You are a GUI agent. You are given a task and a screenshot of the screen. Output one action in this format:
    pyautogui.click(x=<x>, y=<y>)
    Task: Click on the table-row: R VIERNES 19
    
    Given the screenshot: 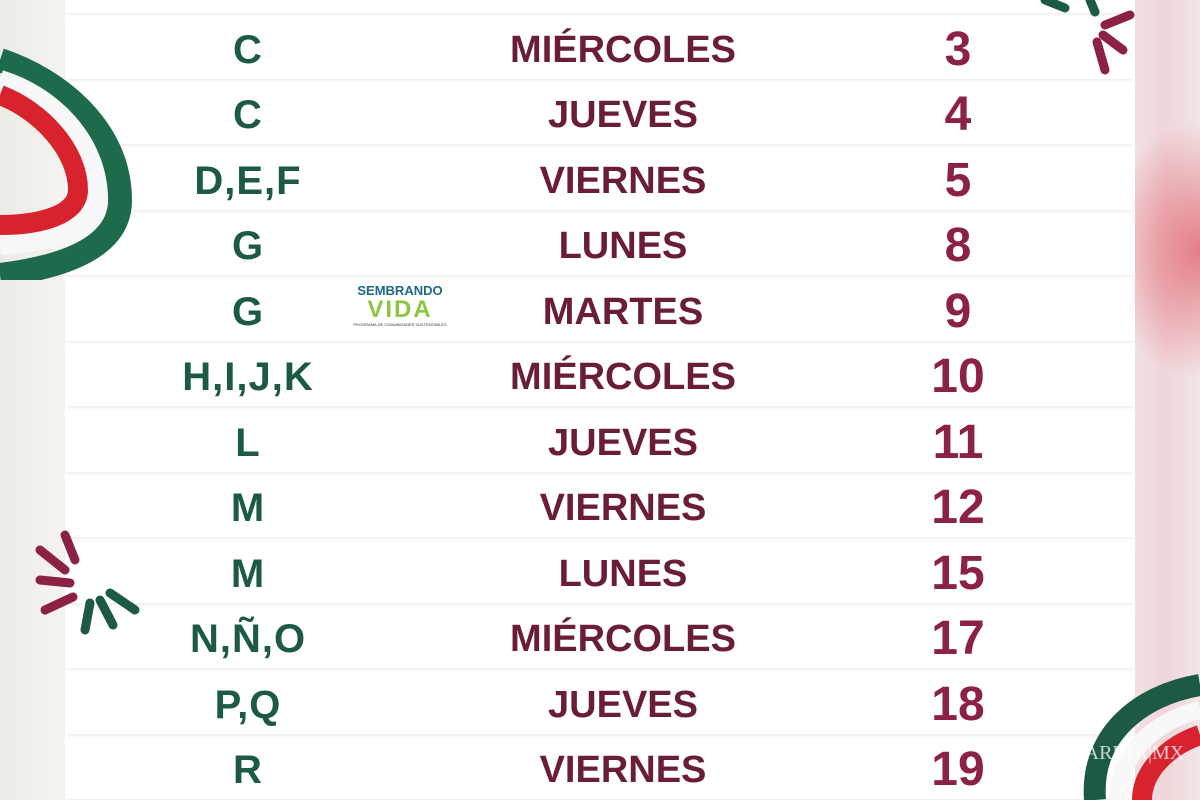 What is the action you would take?
    pyautogui.click(x=600, y=770)
    